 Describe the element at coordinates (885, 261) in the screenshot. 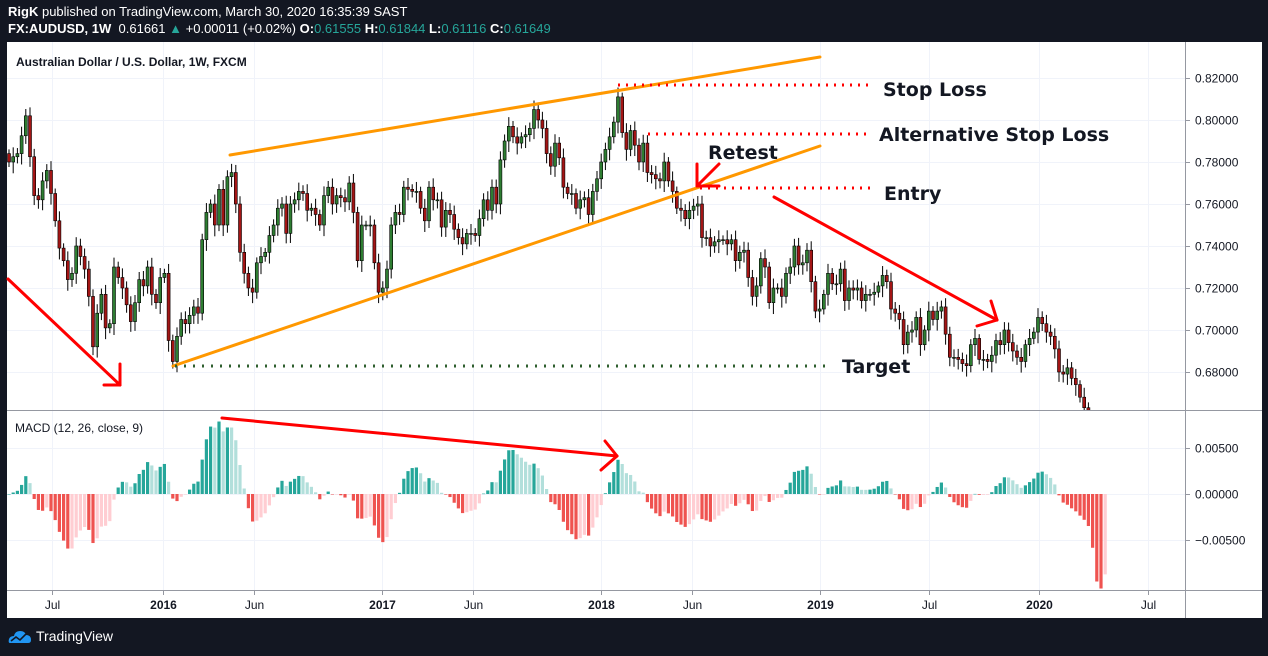

I see `arrow-downtrend` at that location.